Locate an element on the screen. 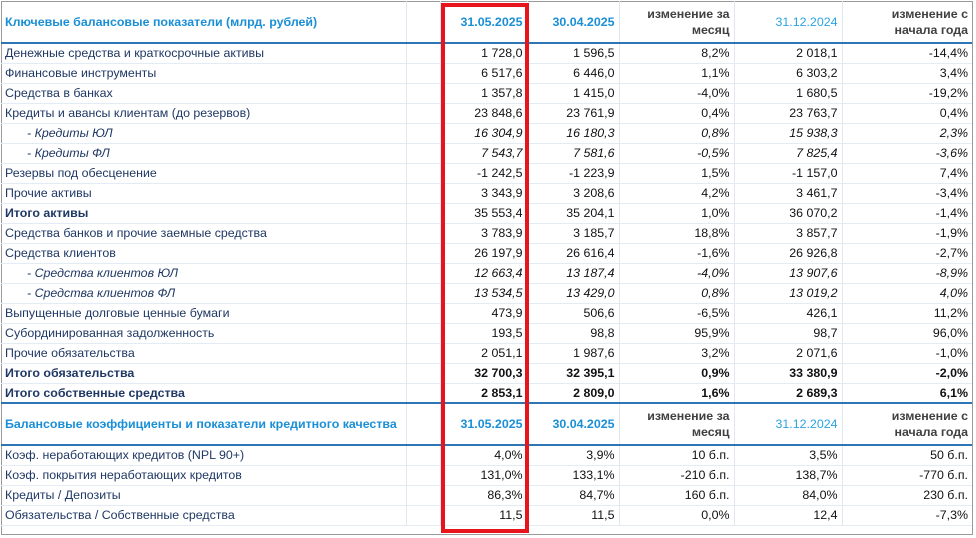  row-label: - Средства клиентов ФЛ is located at coordinates (203, 293).